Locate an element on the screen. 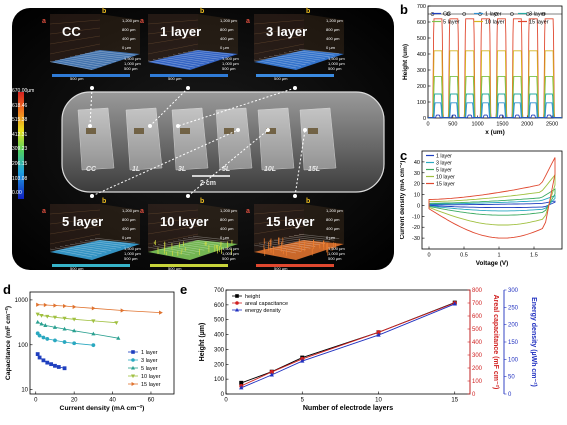  right1-tick-label: 0 is located at coordinates (474, 395).